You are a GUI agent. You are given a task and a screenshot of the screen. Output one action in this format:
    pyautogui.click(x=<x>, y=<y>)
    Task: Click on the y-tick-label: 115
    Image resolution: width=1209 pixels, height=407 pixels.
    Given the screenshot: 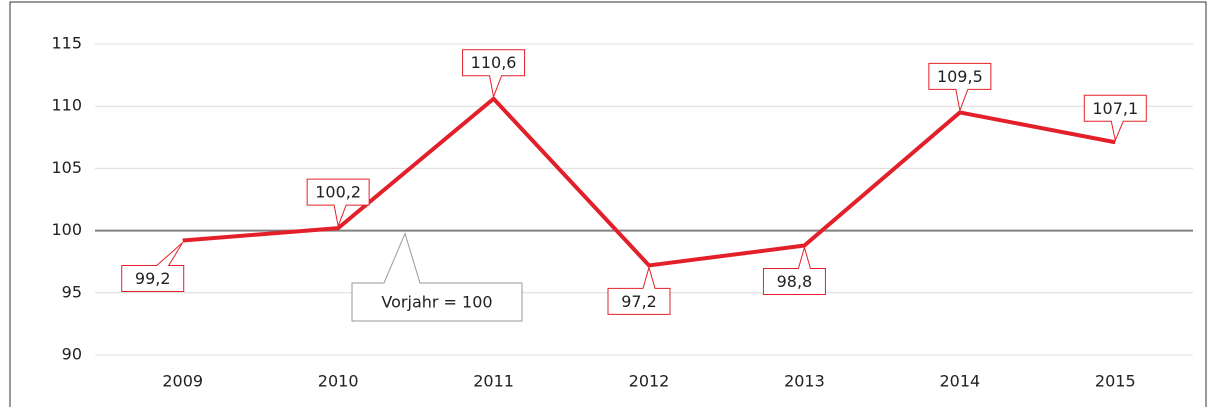 What is the action you would take?
    pyautogui.click(x=66, y=43)
    